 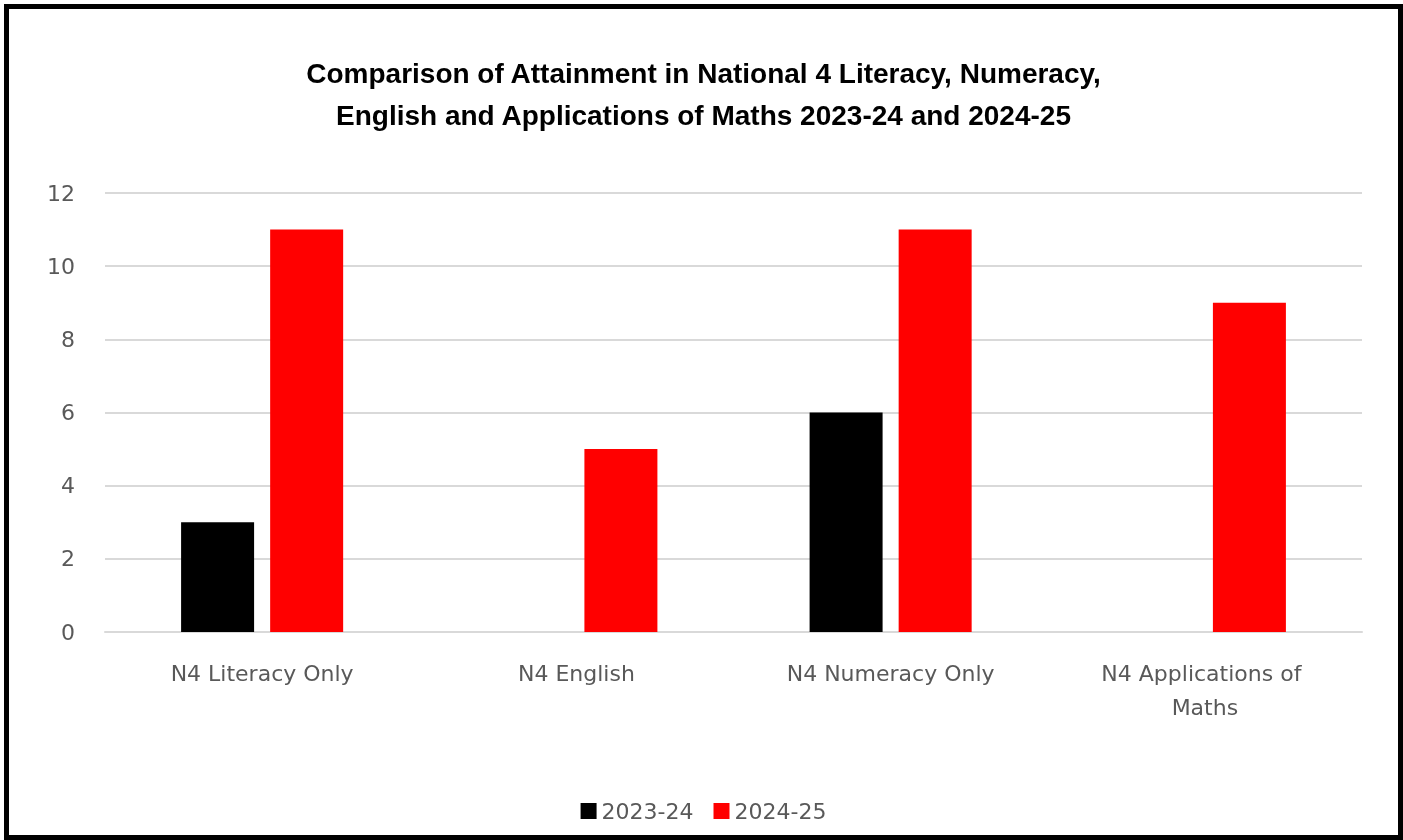 I want to click on legend-label: 2024-25, so click(x=780, y=811).